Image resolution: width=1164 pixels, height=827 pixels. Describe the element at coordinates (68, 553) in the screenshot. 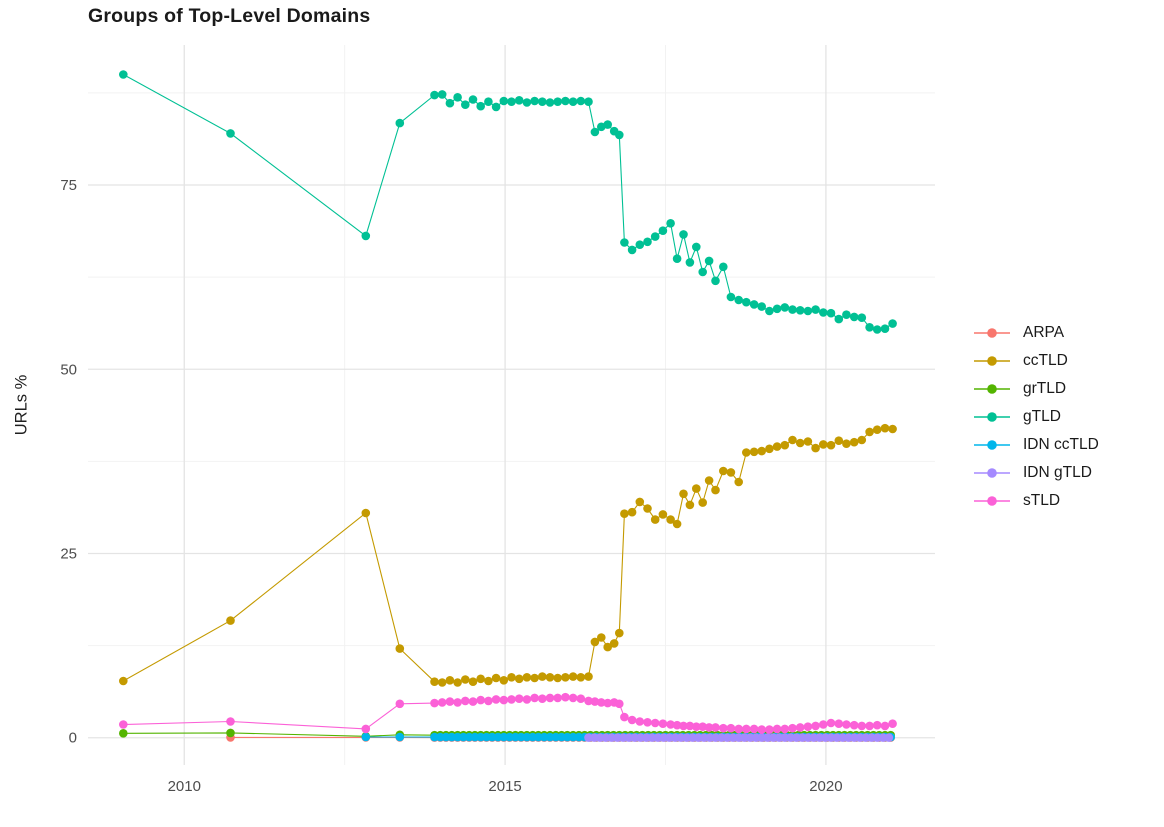

I see `y-tick-label: 25` at that location.